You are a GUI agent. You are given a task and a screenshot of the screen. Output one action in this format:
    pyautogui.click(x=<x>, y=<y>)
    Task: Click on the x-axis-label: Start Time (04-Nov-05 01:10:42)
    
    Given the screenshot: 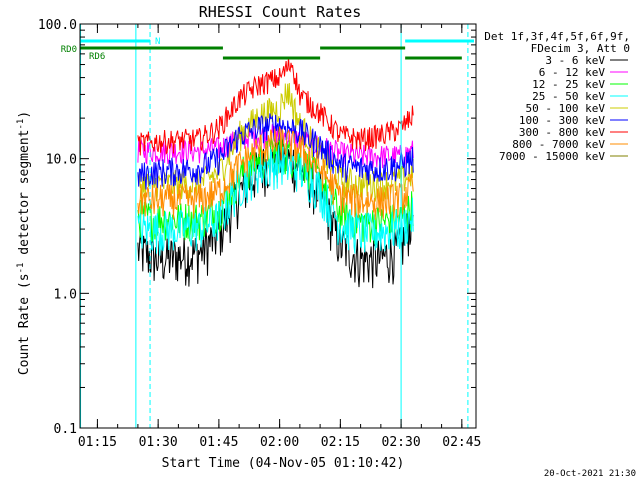 What is the action you would take?
    pyautogui.click(x=283, y=463)
    